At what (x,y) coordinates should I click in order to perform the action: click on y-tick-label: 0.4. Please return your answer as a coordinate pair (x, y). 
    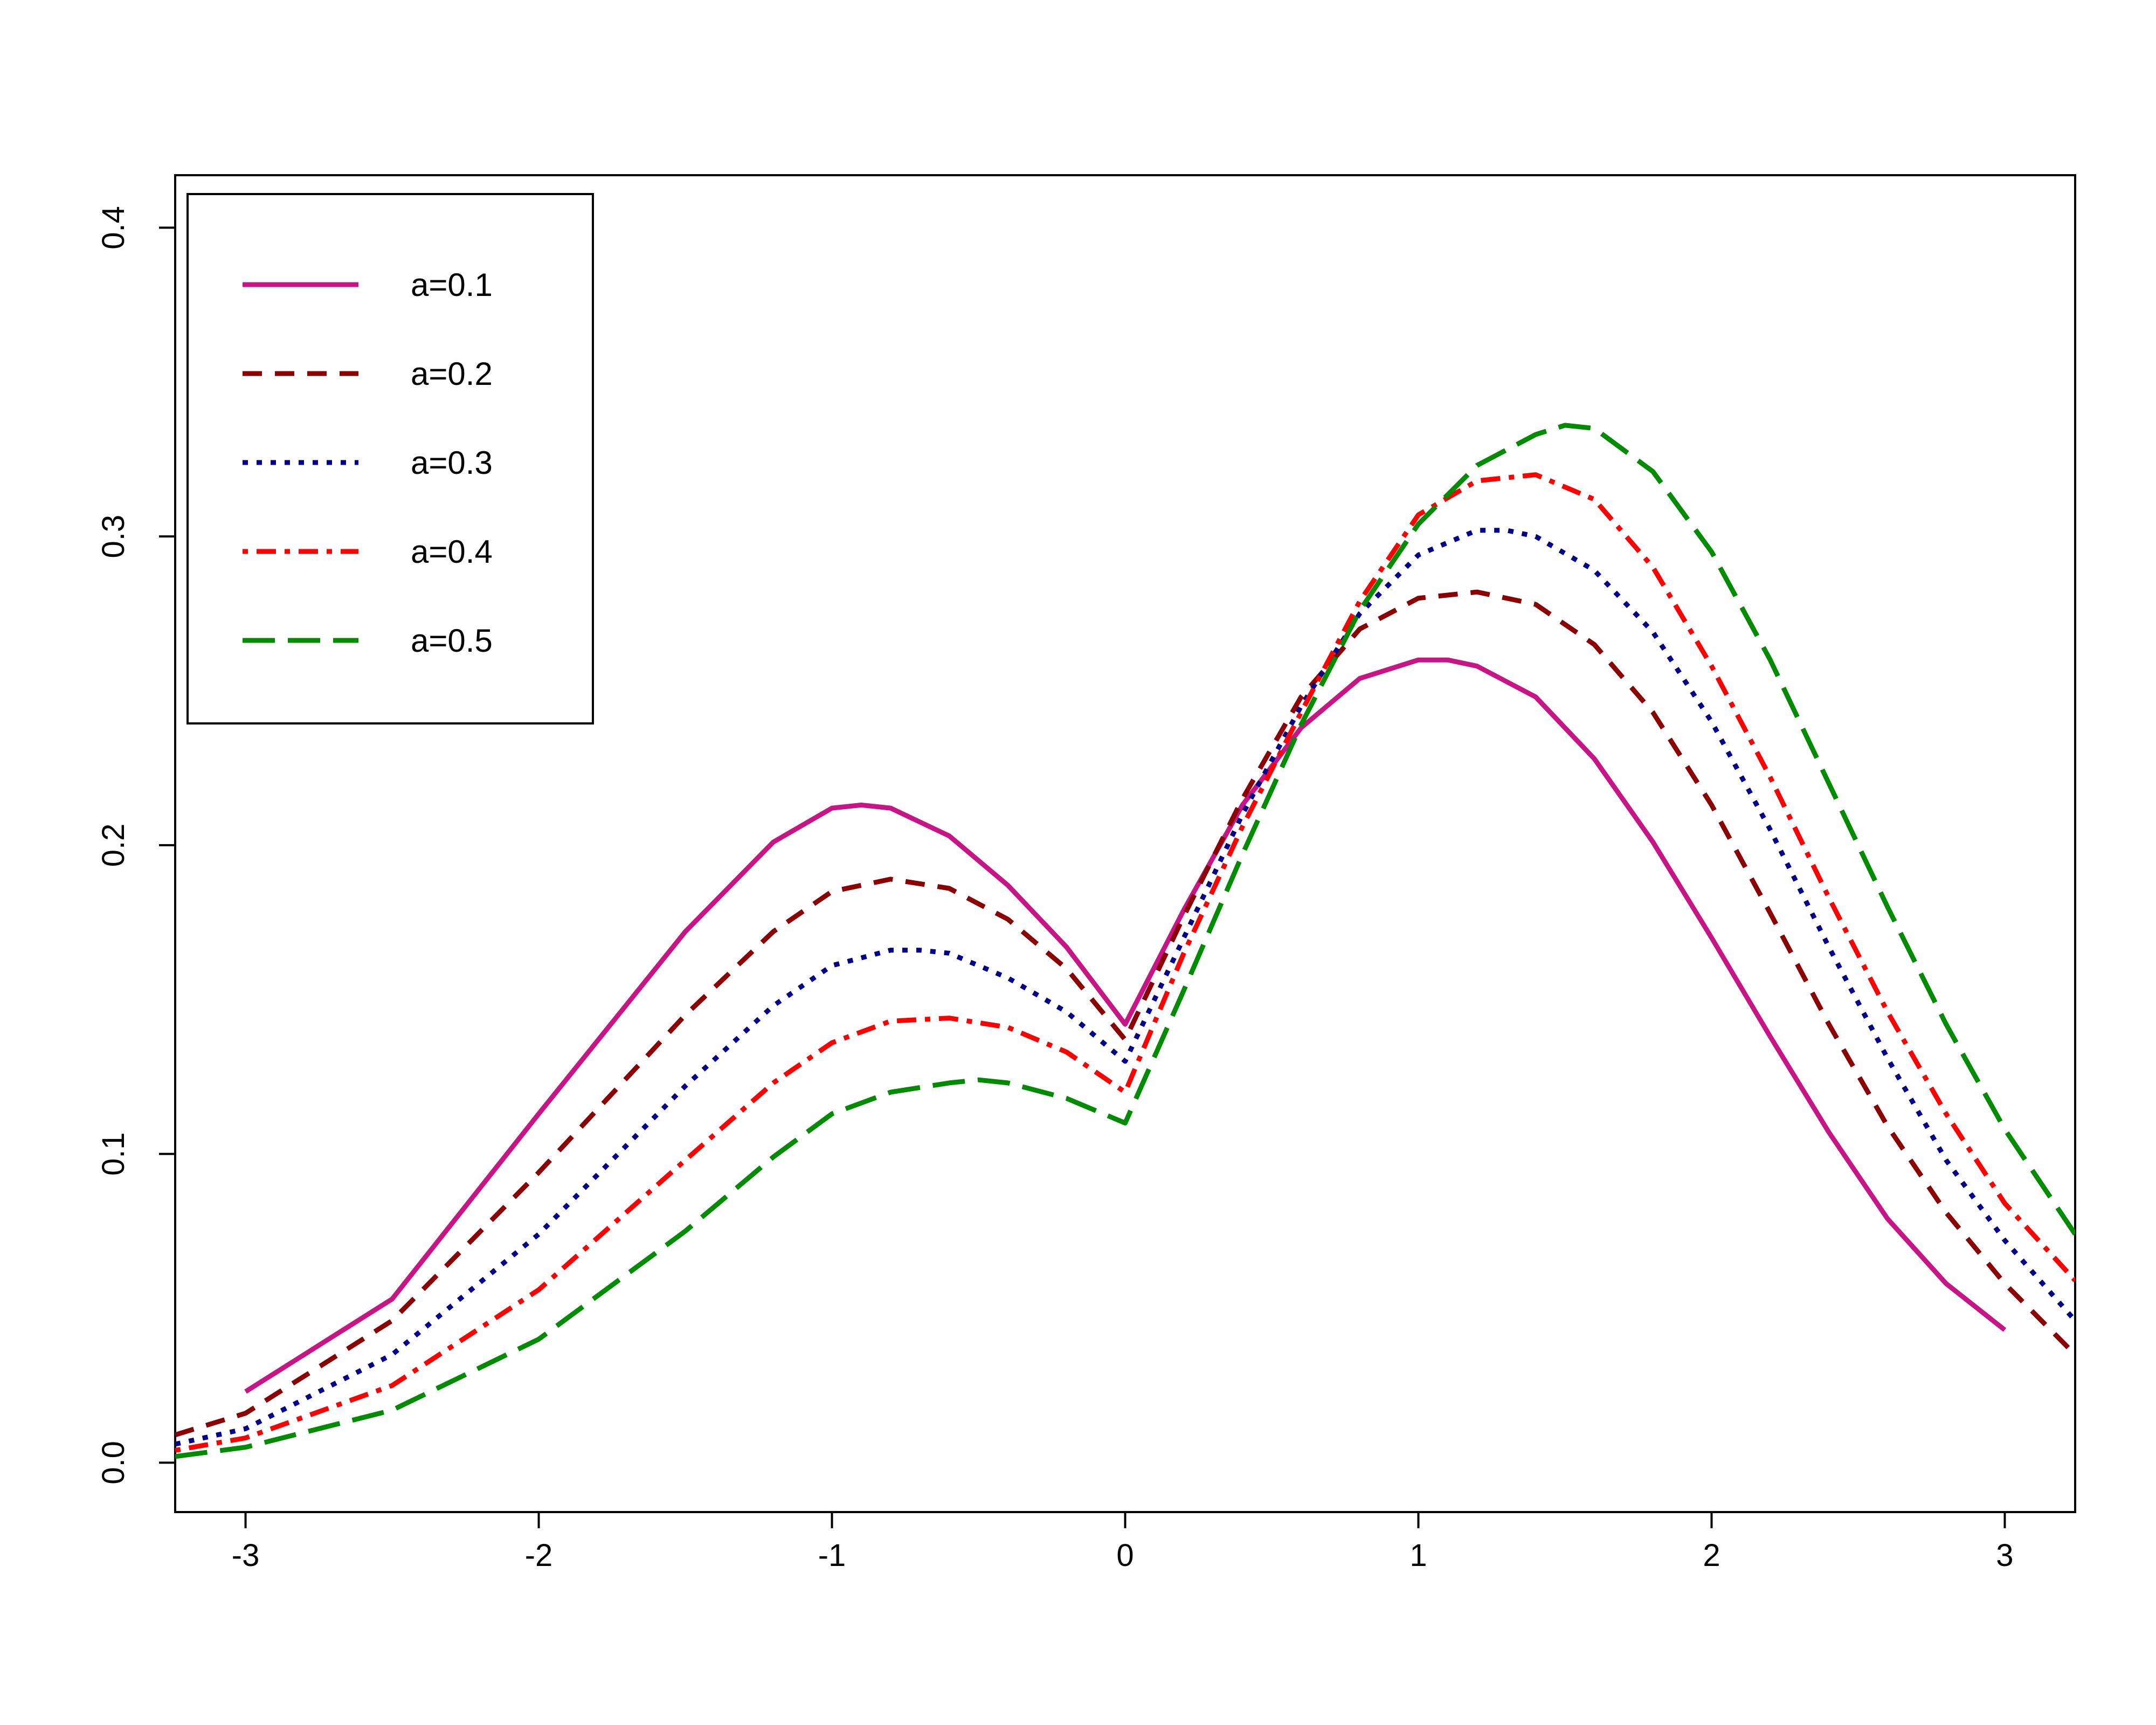
    Looking at the image, I should click on (114, 228).